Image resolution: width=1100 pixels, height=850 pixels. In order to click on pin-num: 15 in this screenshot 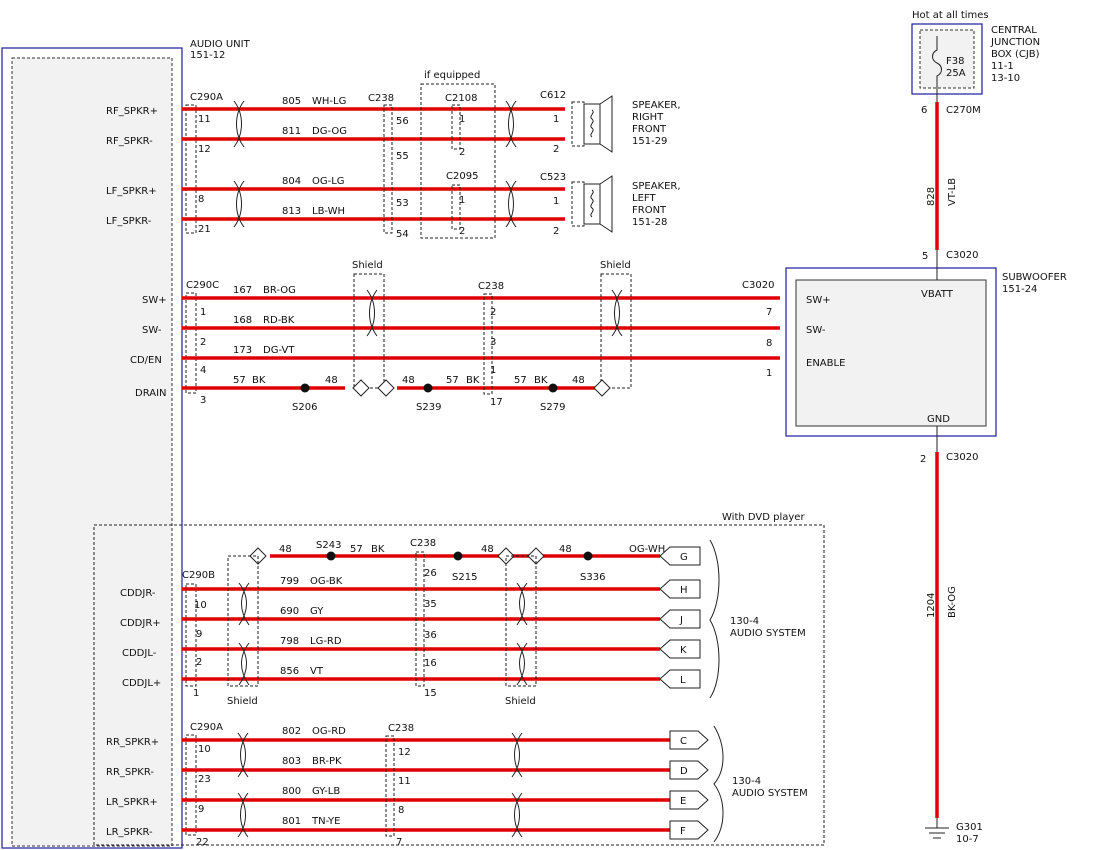, I will do `click(430, 693)`.